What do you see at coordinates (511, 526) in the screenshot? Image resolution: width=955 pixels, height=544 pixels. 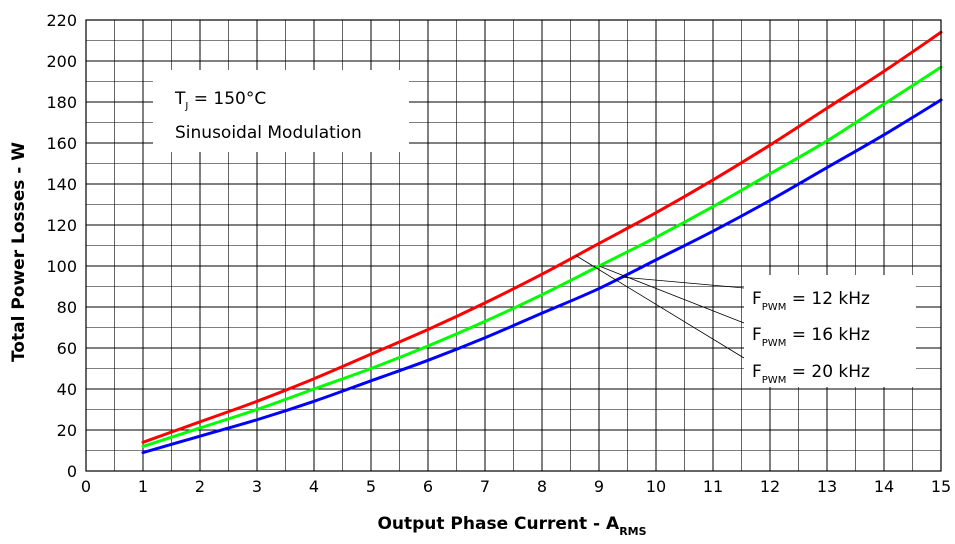 I see `x-axis-title: Output Phase Current - ARMS` at bounding box center [511, 526].